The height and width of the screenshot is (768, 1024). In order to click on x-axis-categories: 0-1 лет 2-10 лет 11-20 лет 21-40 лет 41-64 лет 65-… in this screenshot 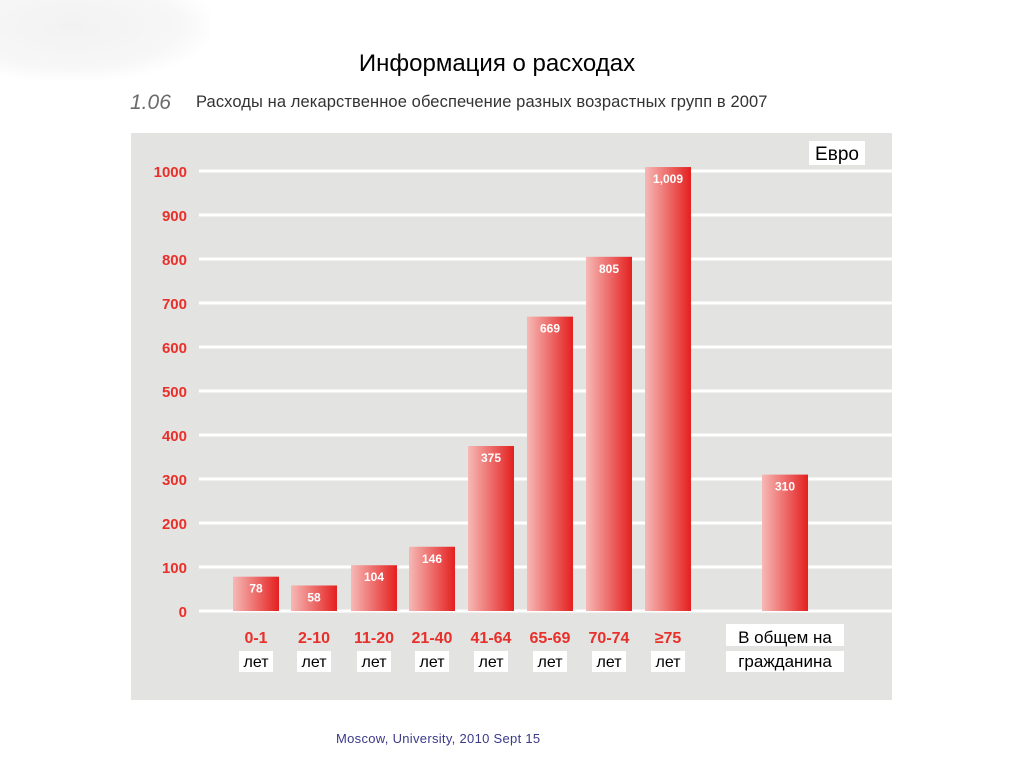, I will do `click(541, 648)`.